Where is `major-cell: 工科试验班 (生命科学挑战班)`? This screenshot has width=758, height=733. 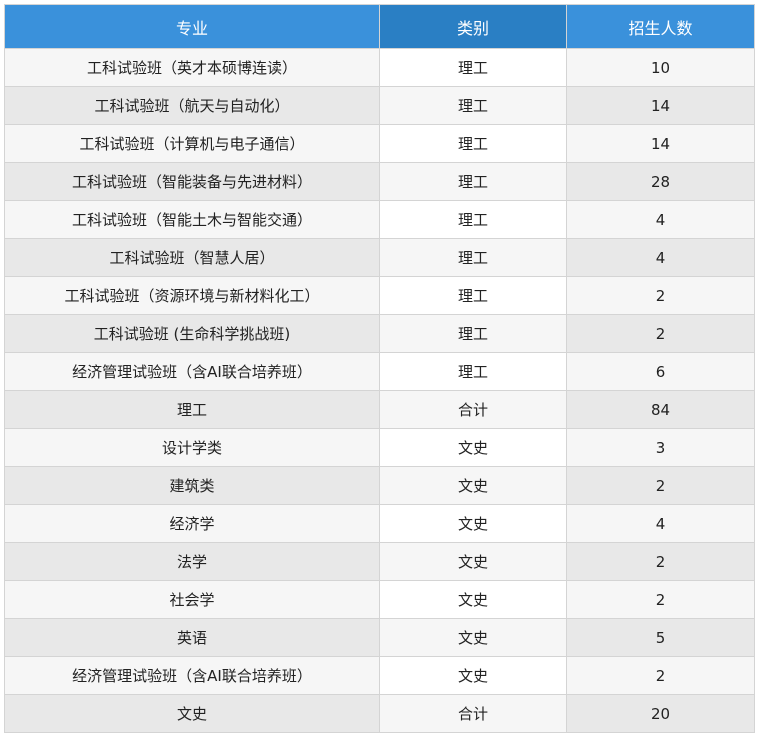
major-cell: 工科试验班 (生命科学挑战班) is located at coordinates (192, 333).